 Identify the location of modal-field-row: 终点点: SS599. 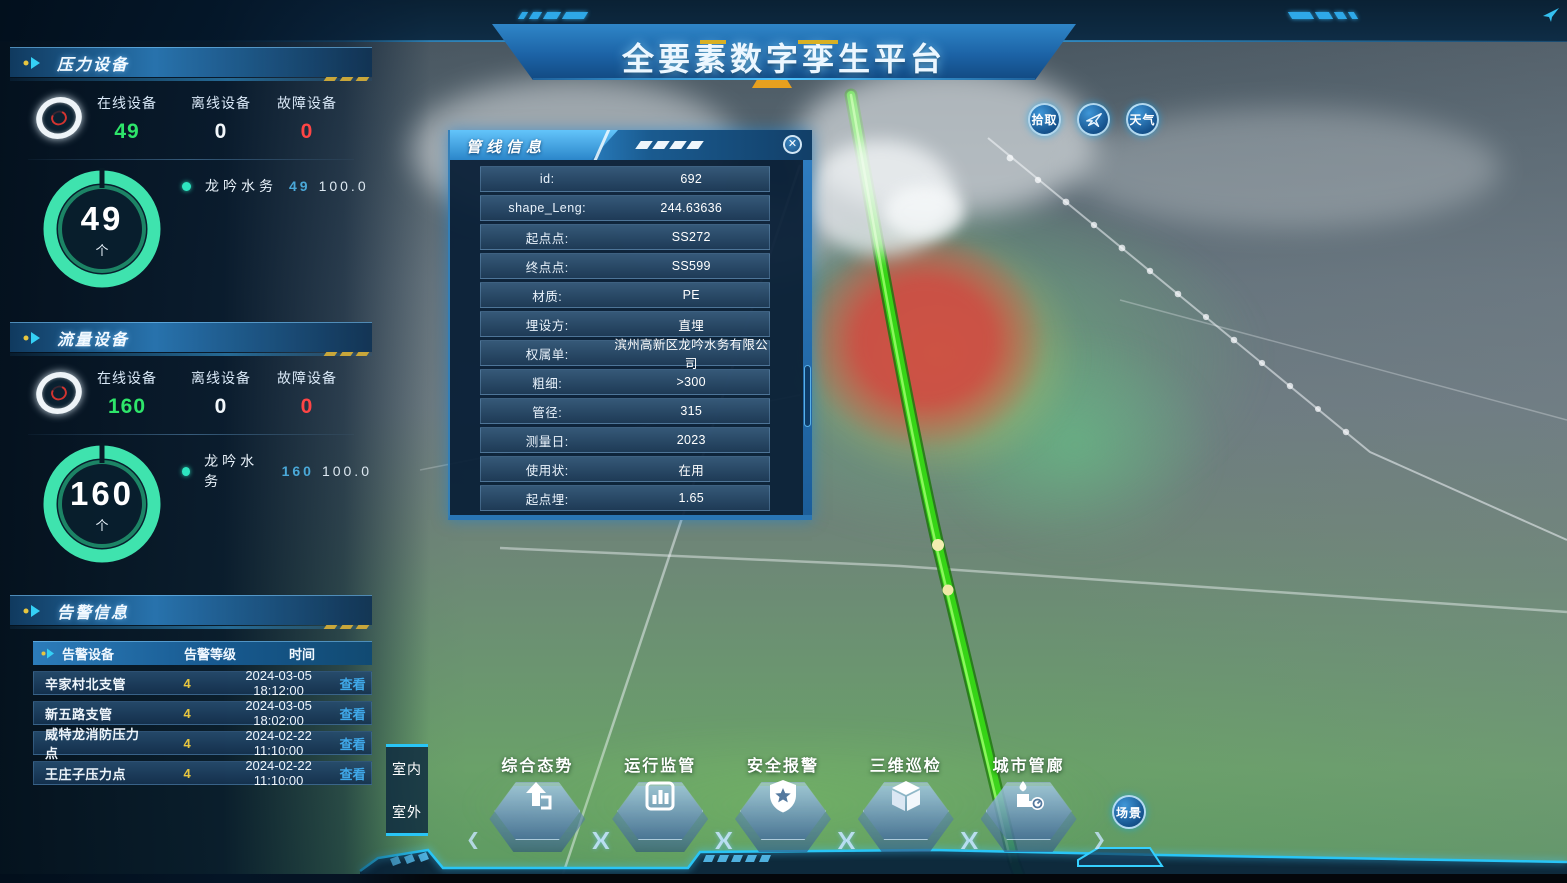
(625, 266).